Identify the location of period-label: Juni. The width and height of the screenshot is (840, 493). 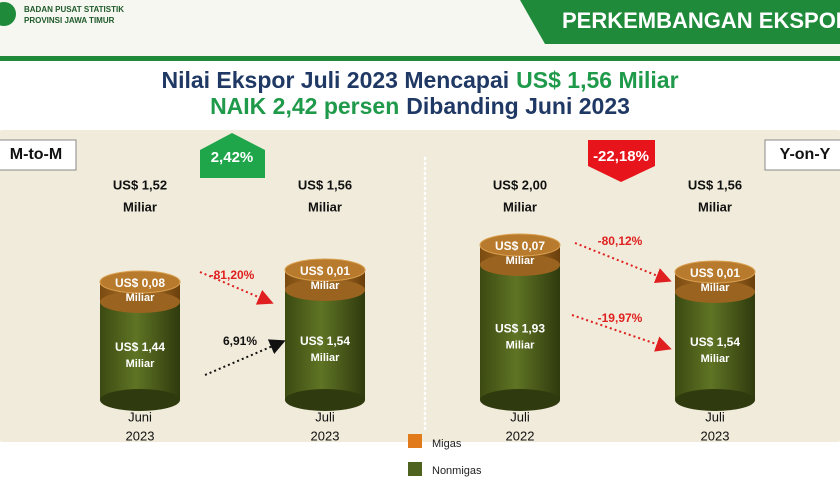
(140, 416).